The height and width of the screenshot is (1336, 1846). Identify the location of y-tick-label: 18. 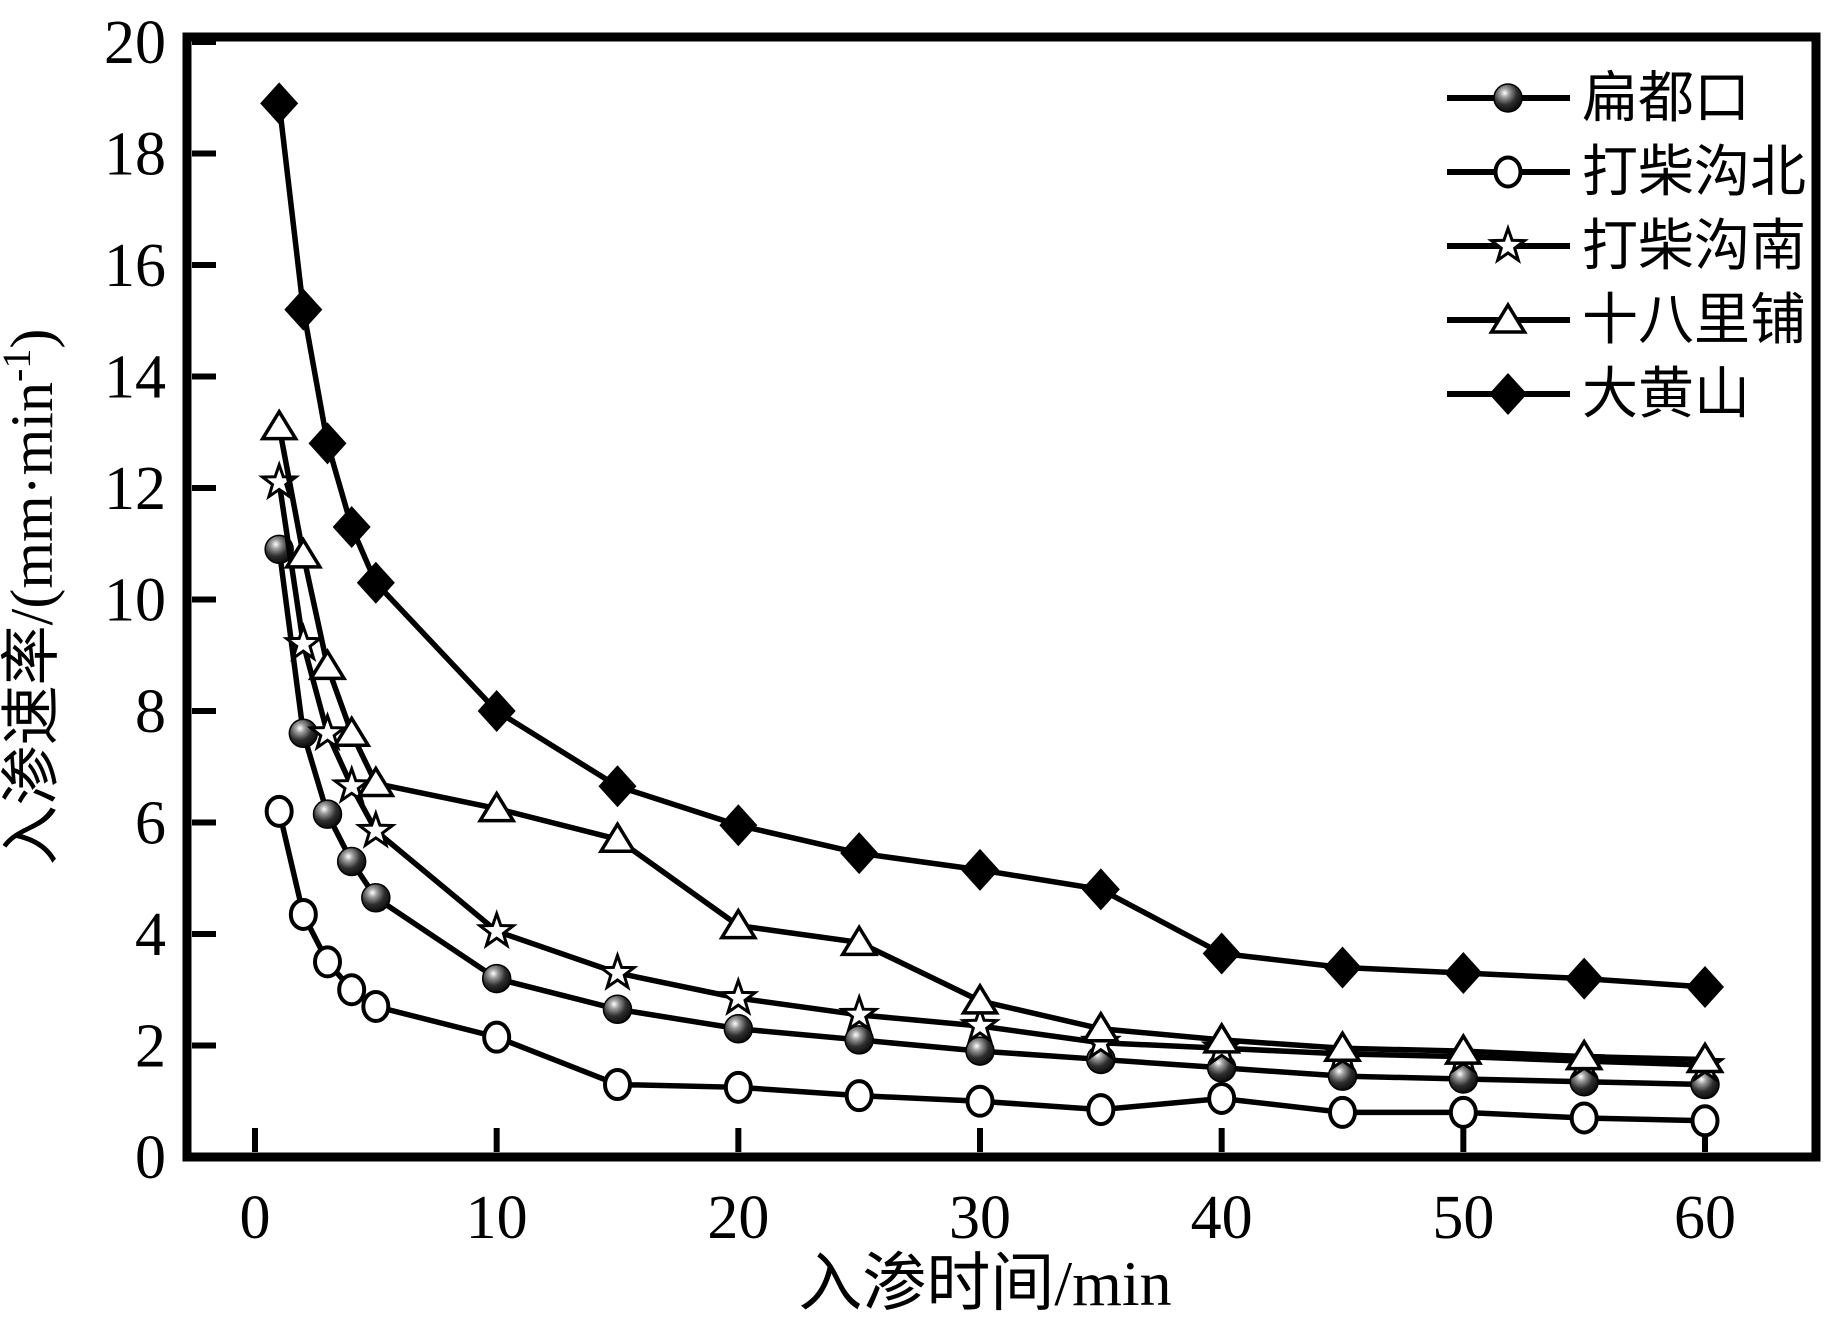
(135, 155).